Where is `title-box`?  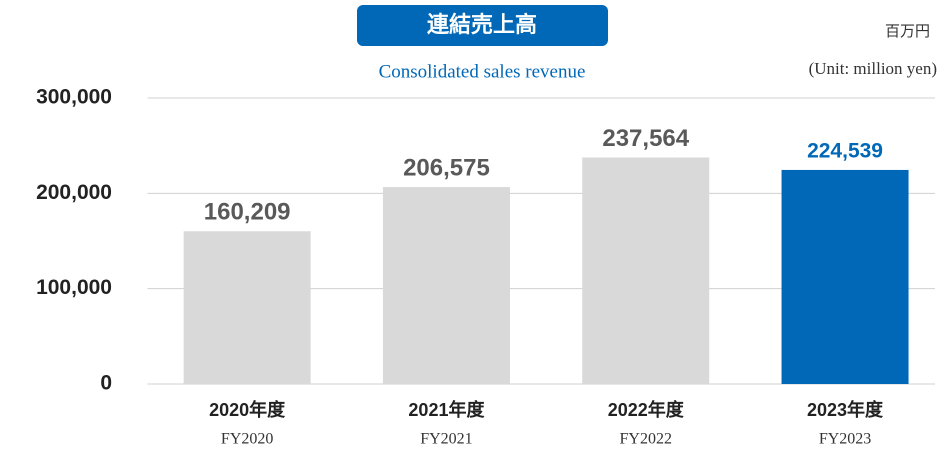
title-box is located at coordinates (482, 25).